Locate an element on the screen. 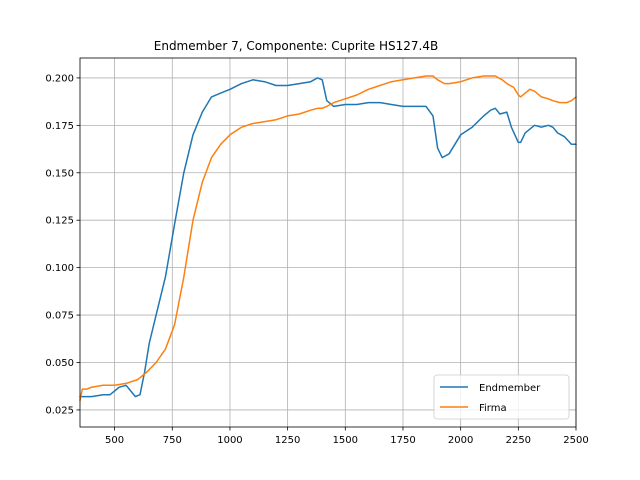 This screenshot has height=480, width=640. y-tick-label: 0.125 is located at coordinates (59, 221).